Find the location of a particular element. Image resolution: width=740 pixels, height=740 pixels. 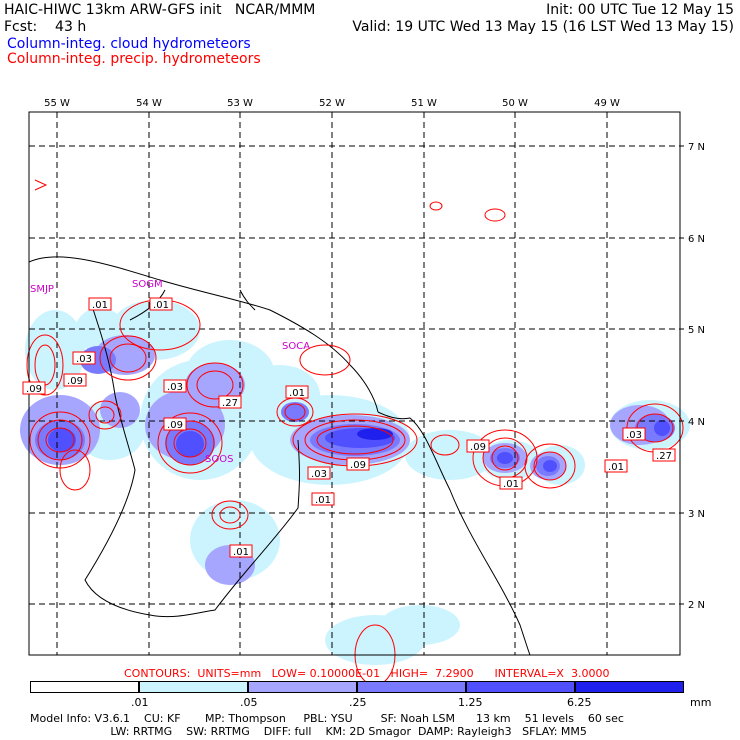

station-label: SMJP is located at coordinates (42, 289).